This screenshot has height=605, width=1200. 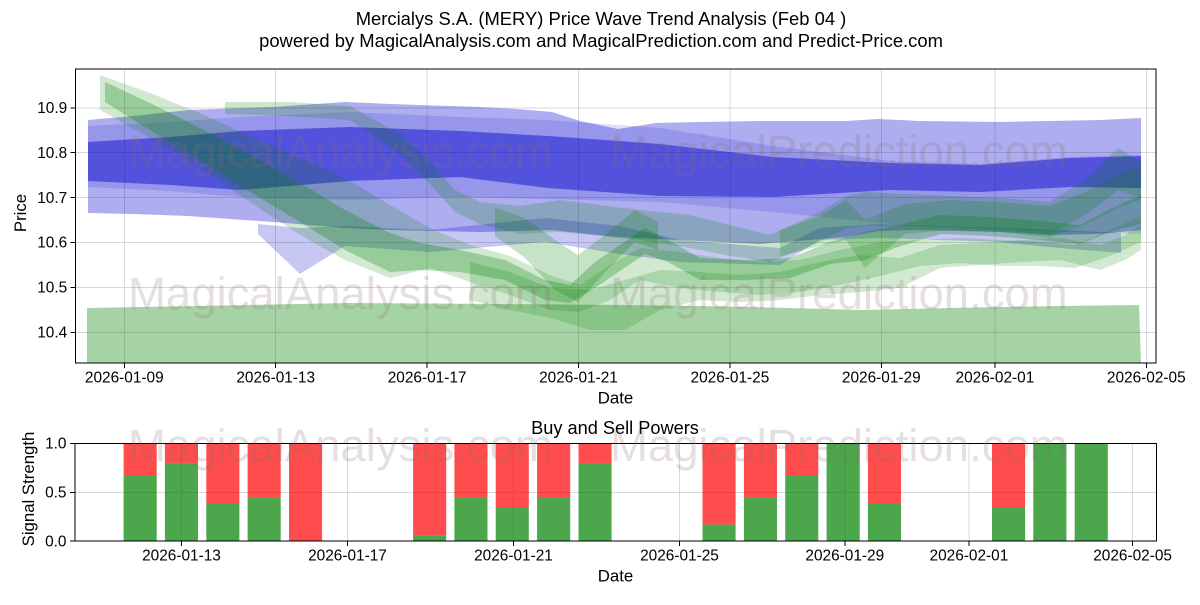 I want to click on svg-text: Buy and Sell Powers, so click(x=615, y=428).